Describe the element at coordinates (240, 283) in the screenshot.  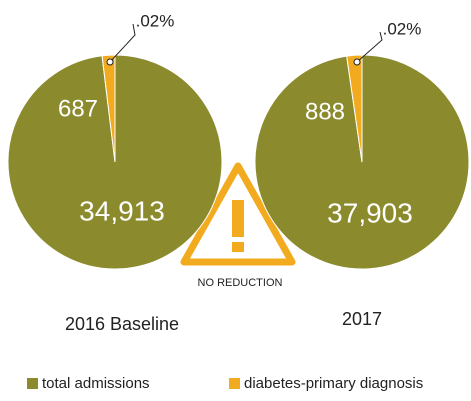
I see `center-note: NO REDUCTION` at that location.